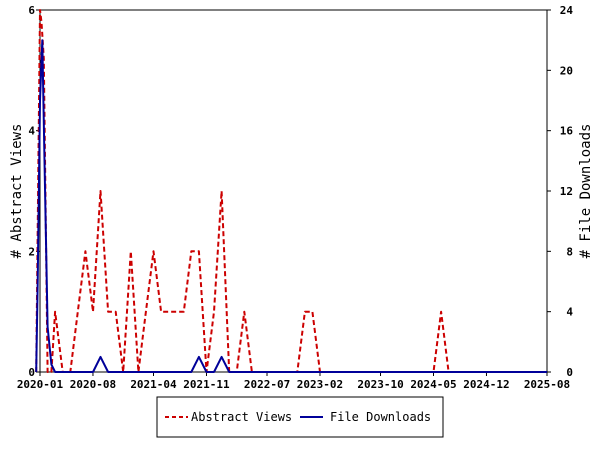 Image resolution: width=600 pixels, height=450 pixels. Describe the element at coordinates (206, 384) in the screenshot. I see `x-tick-label: 2021-11` at that location.